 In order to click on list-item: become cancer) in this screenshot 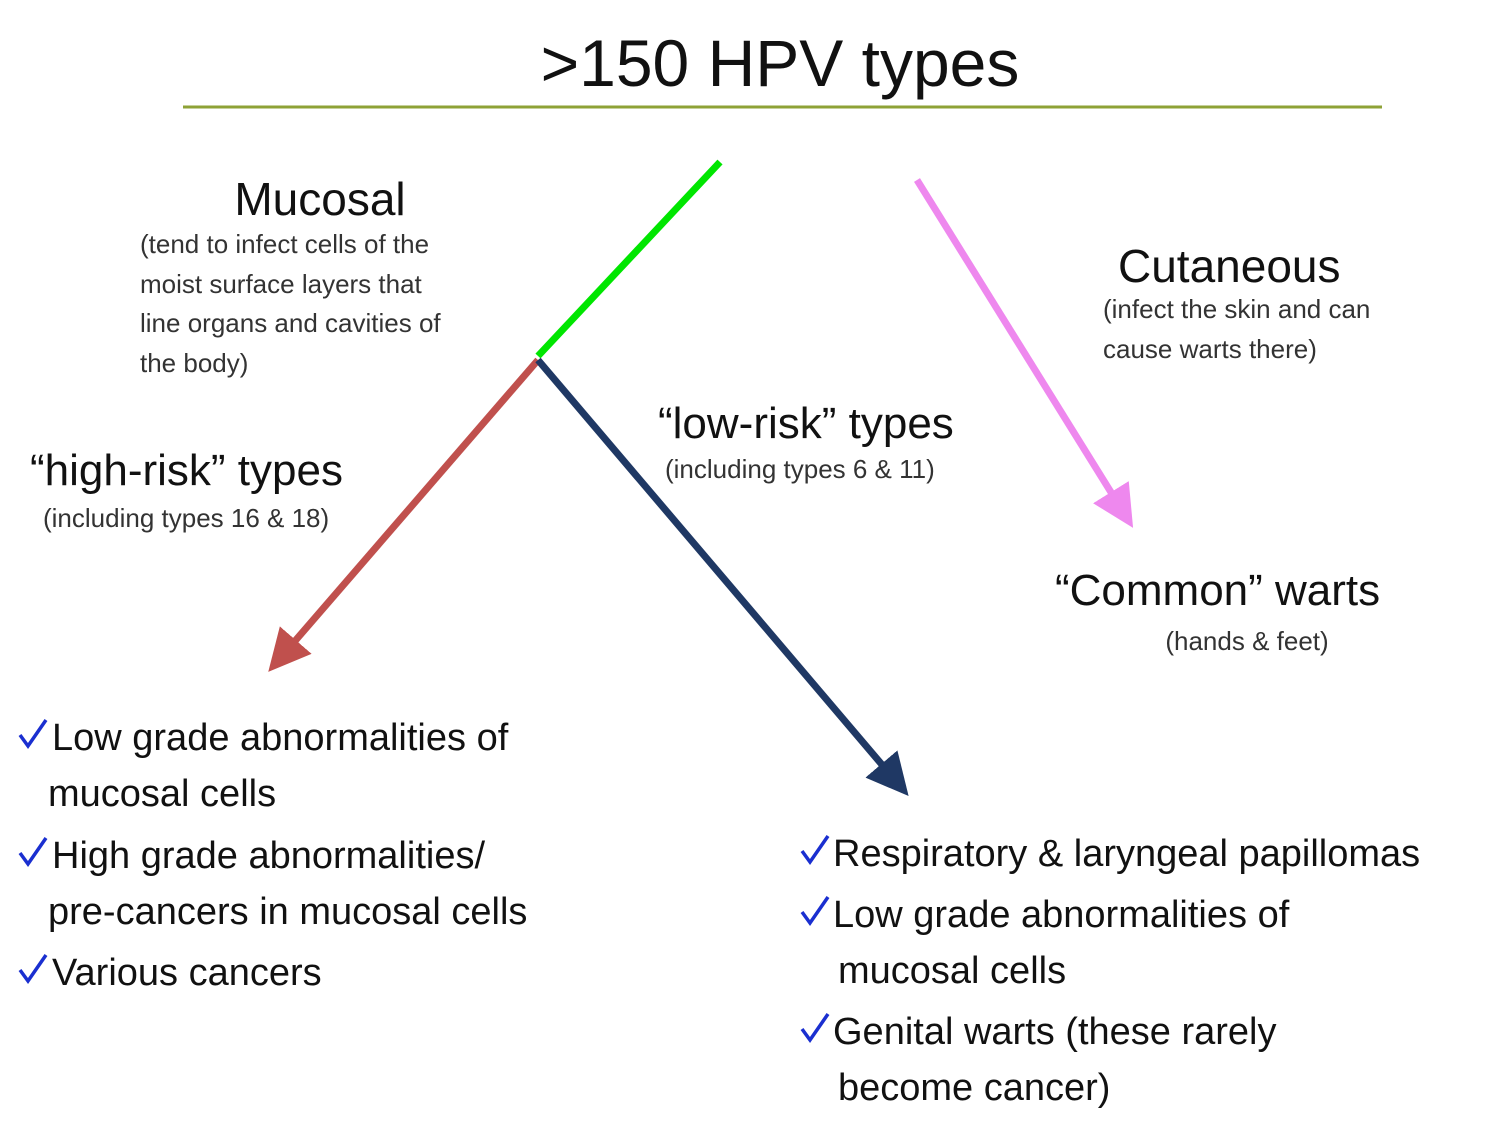, I will do `click(974, 1088)`.